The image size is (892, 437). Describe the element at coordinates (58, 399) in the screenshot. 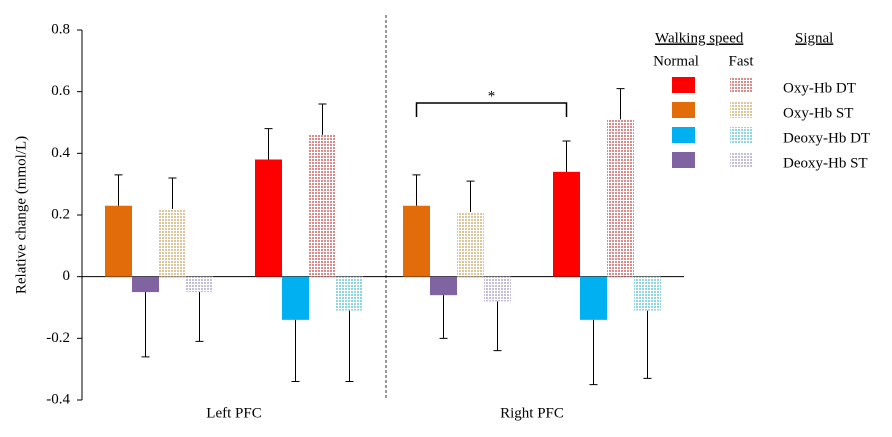

I see `y-tick-label: -0.4` at that location.